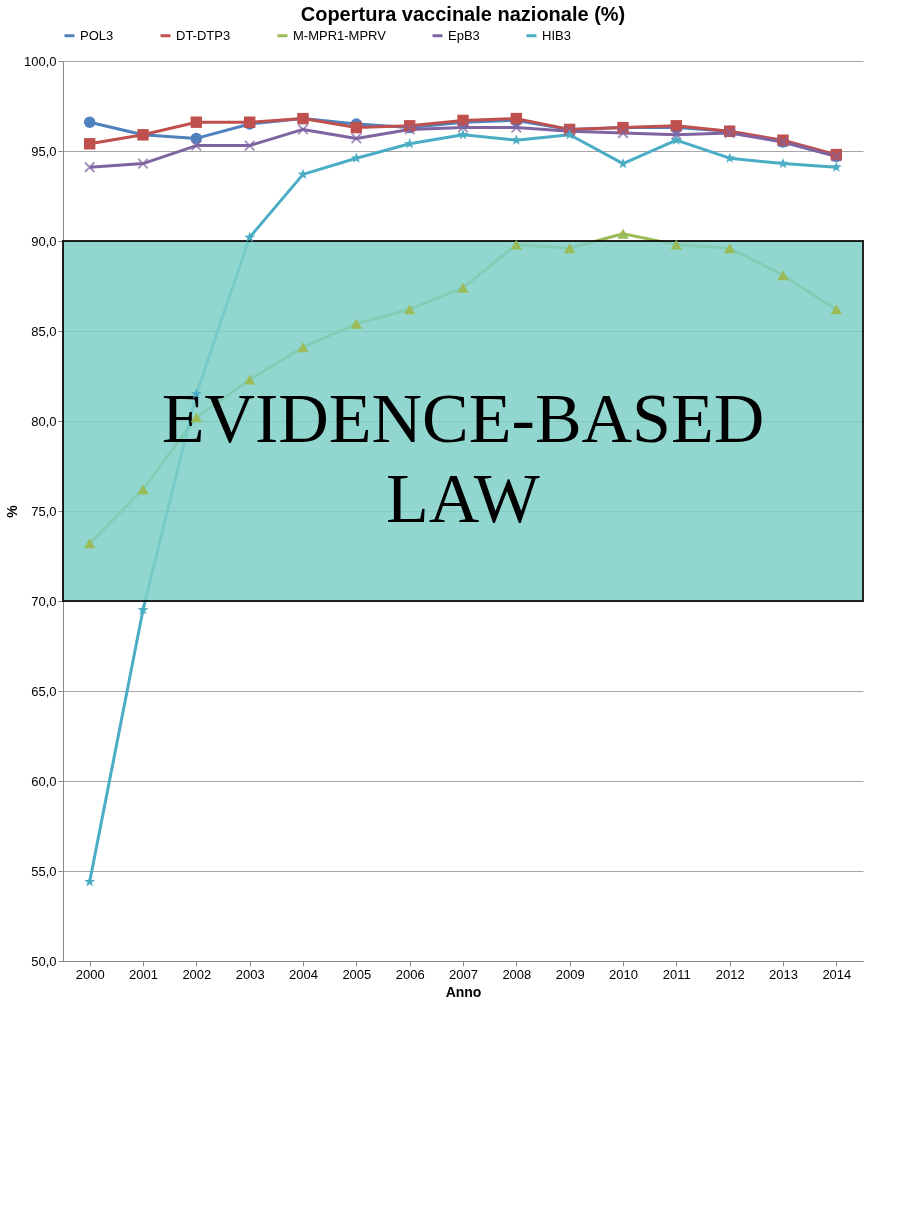  Describe the element at coordinates (44, 691) in the screenshot. I see `y-tick-label: 65,0` at that location.